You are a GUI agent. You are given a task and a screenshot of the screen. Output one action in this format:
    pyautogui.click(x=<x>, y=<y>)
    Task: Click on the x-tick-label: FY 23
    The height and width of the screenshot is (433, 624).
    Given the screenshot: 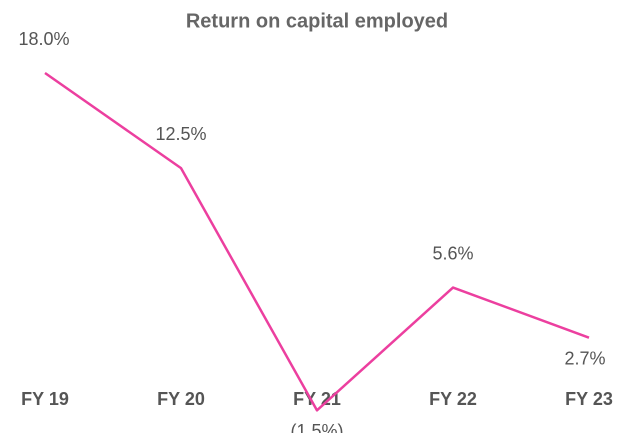 What is the action you would take?
    pyautogui.click(x=589, y=399)
    